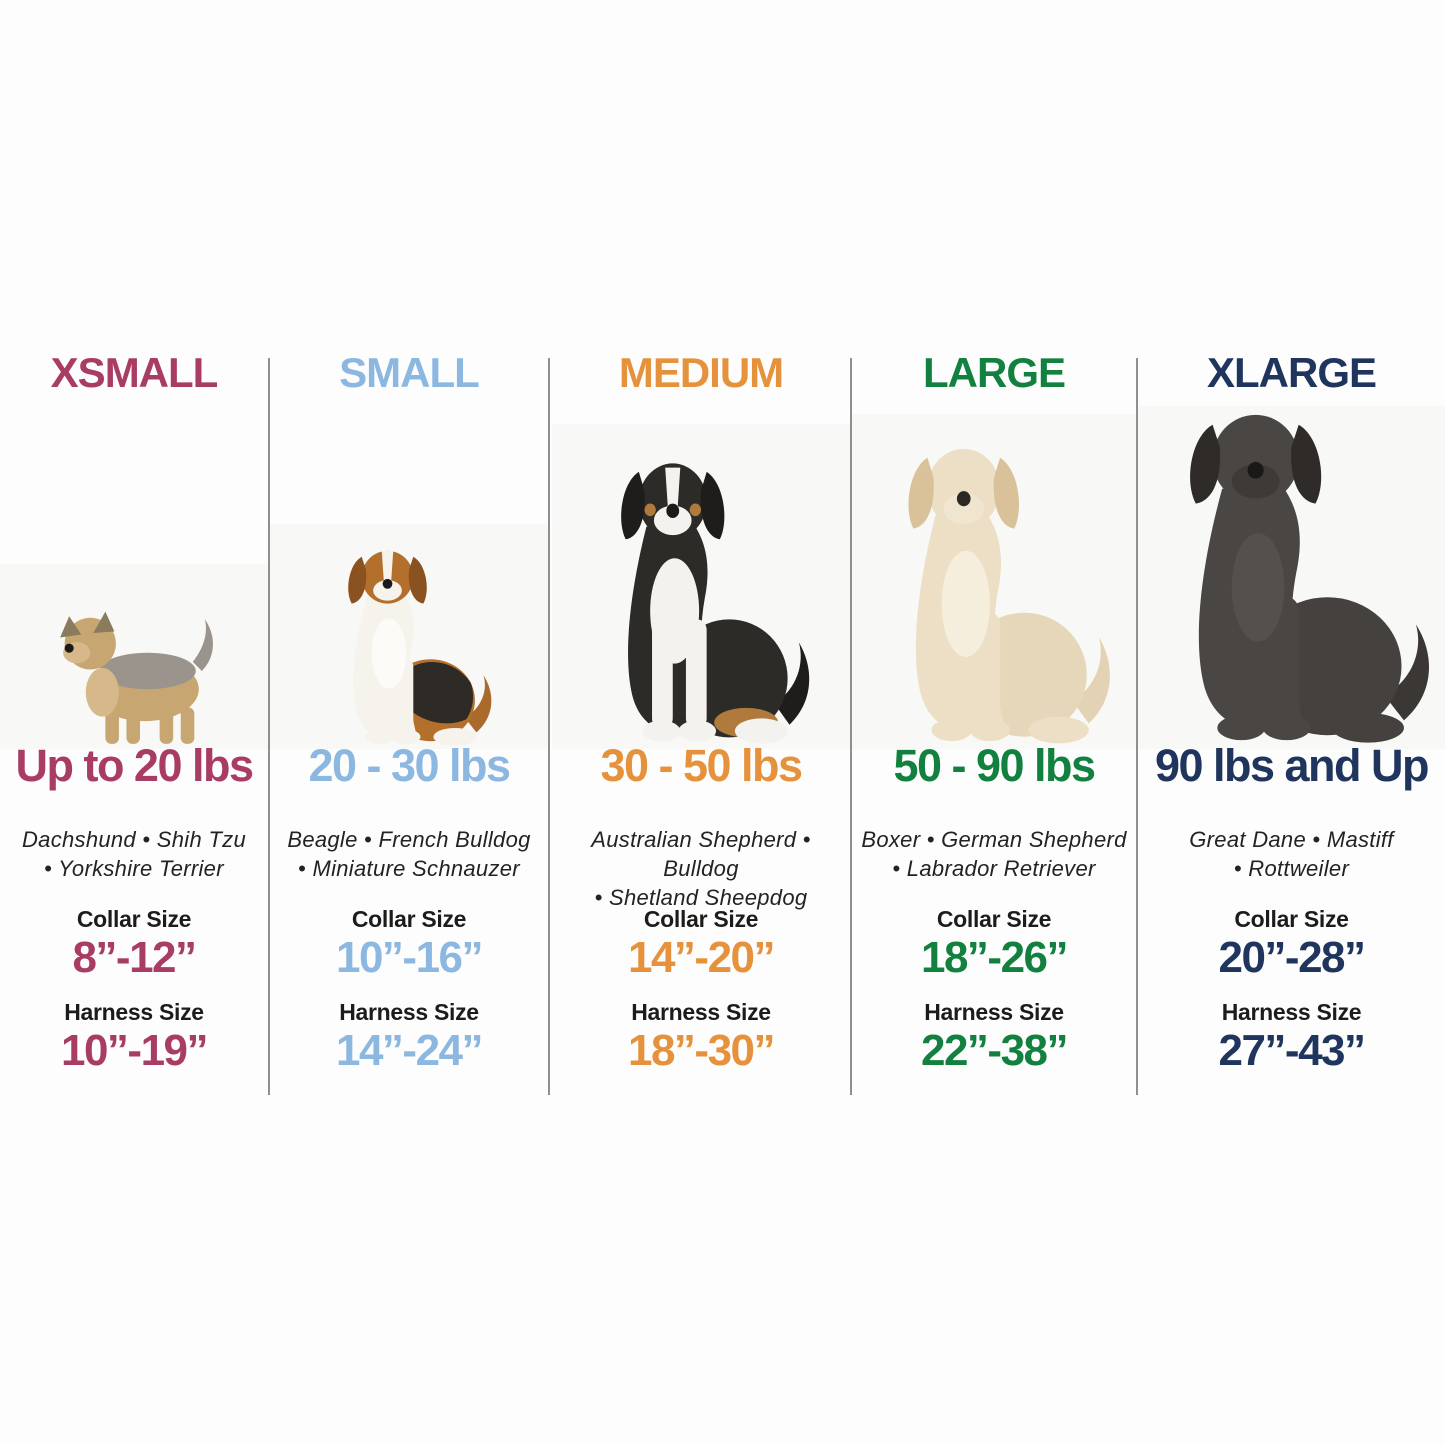 The image size is (1445, 1445). What do you see at coordinates (1291, 854) in the screenshot?
I see `breed-examples: Great Dane • Mastiff • Rottweiler` at bounding box center [1291, 854].